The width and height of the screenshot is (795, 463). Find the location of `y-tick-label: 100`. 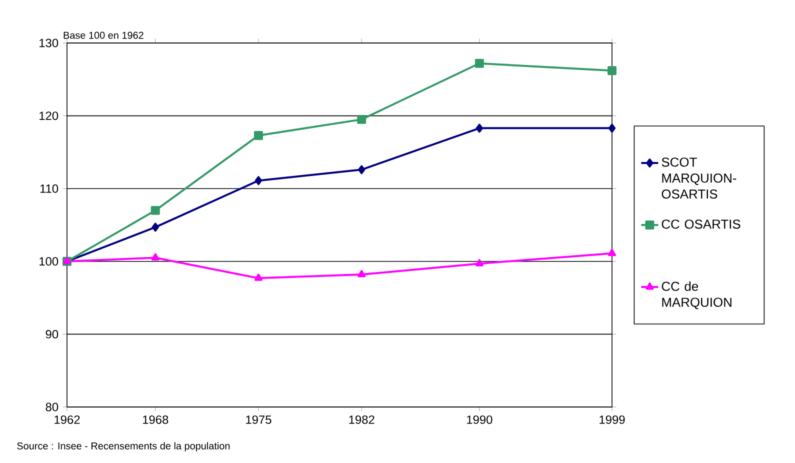

y-tick-label: 100 is located at coordinates (49, 261).